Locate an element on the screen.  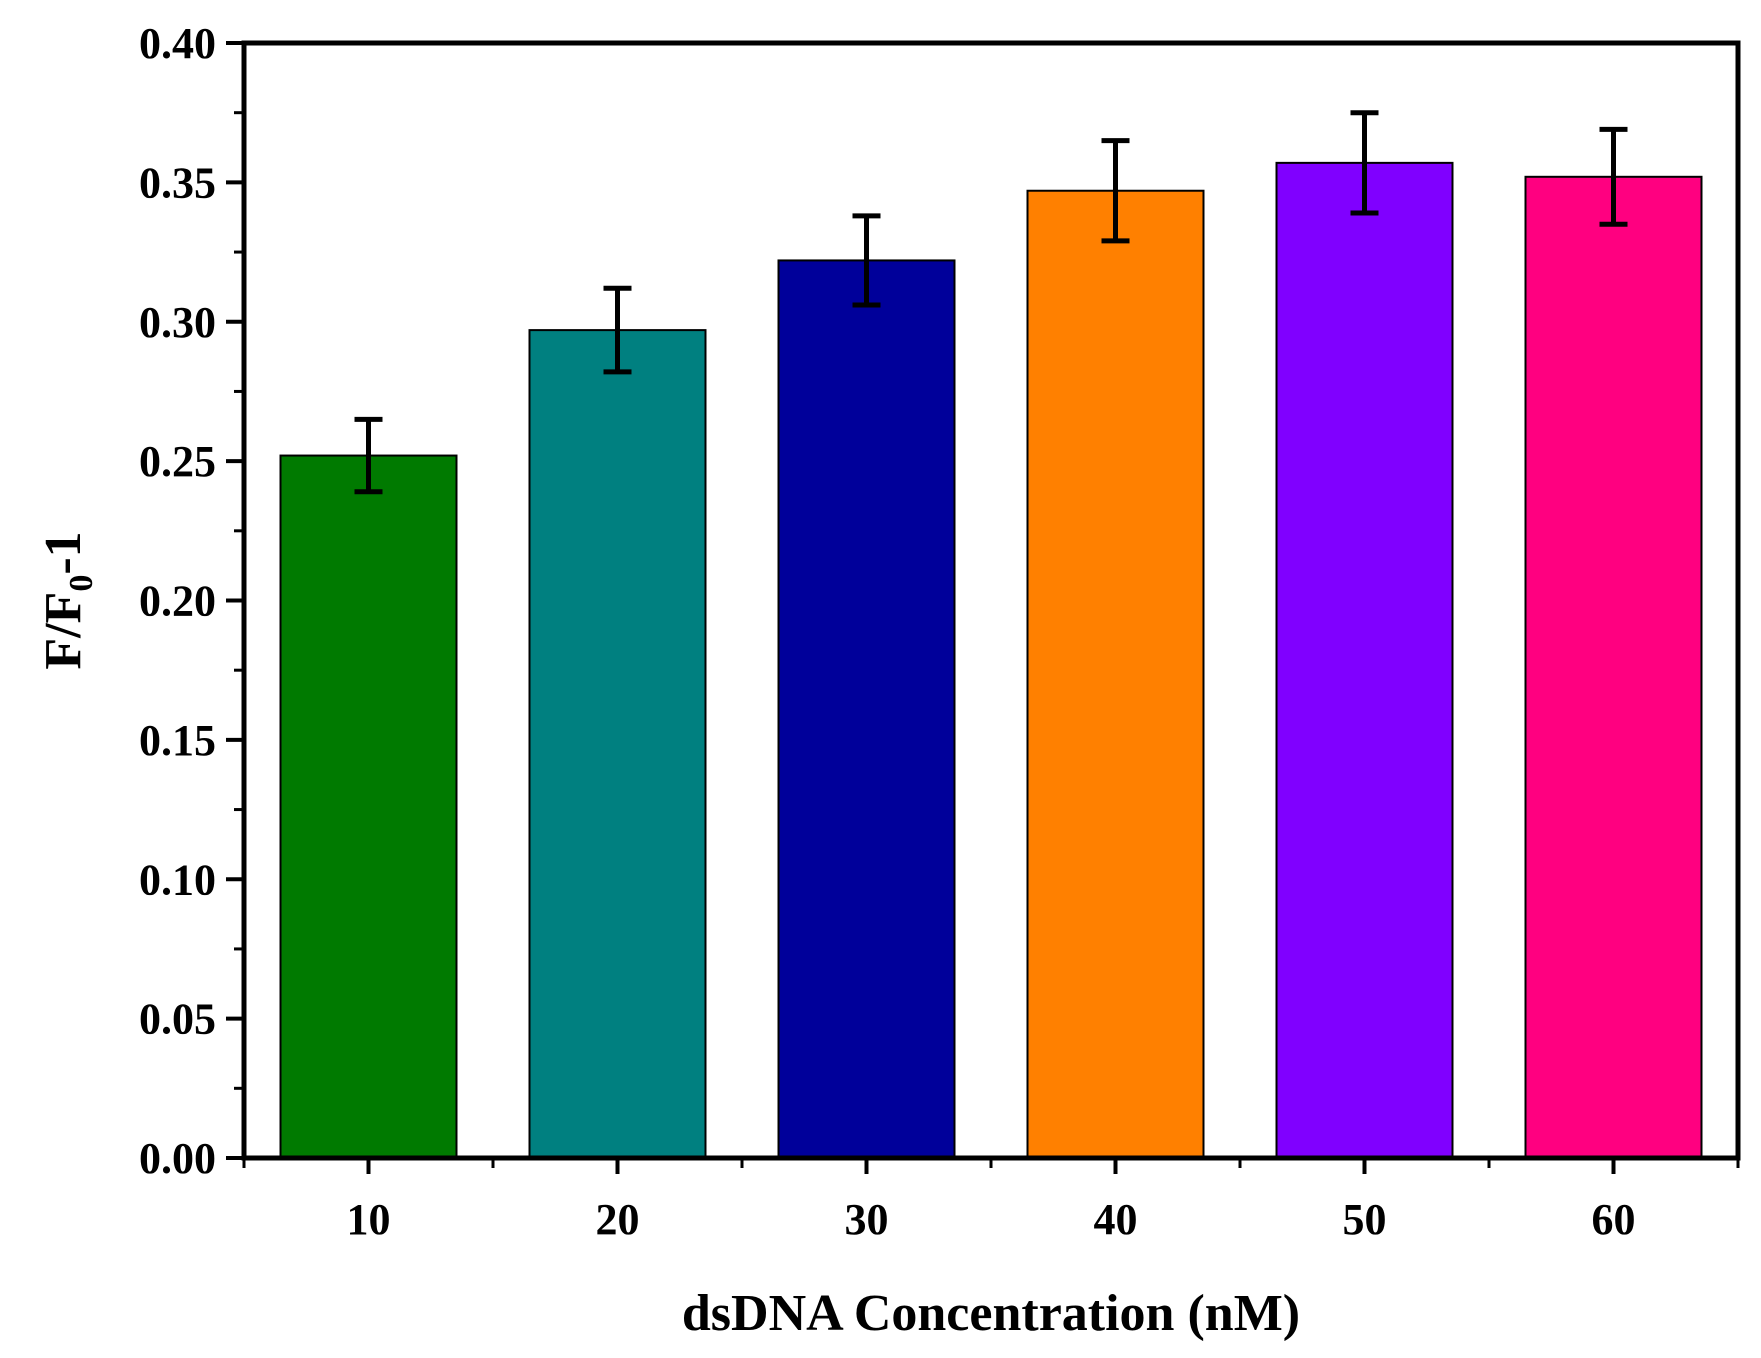
y-tick-label: 0.35 is located at coordinates (177, 182).